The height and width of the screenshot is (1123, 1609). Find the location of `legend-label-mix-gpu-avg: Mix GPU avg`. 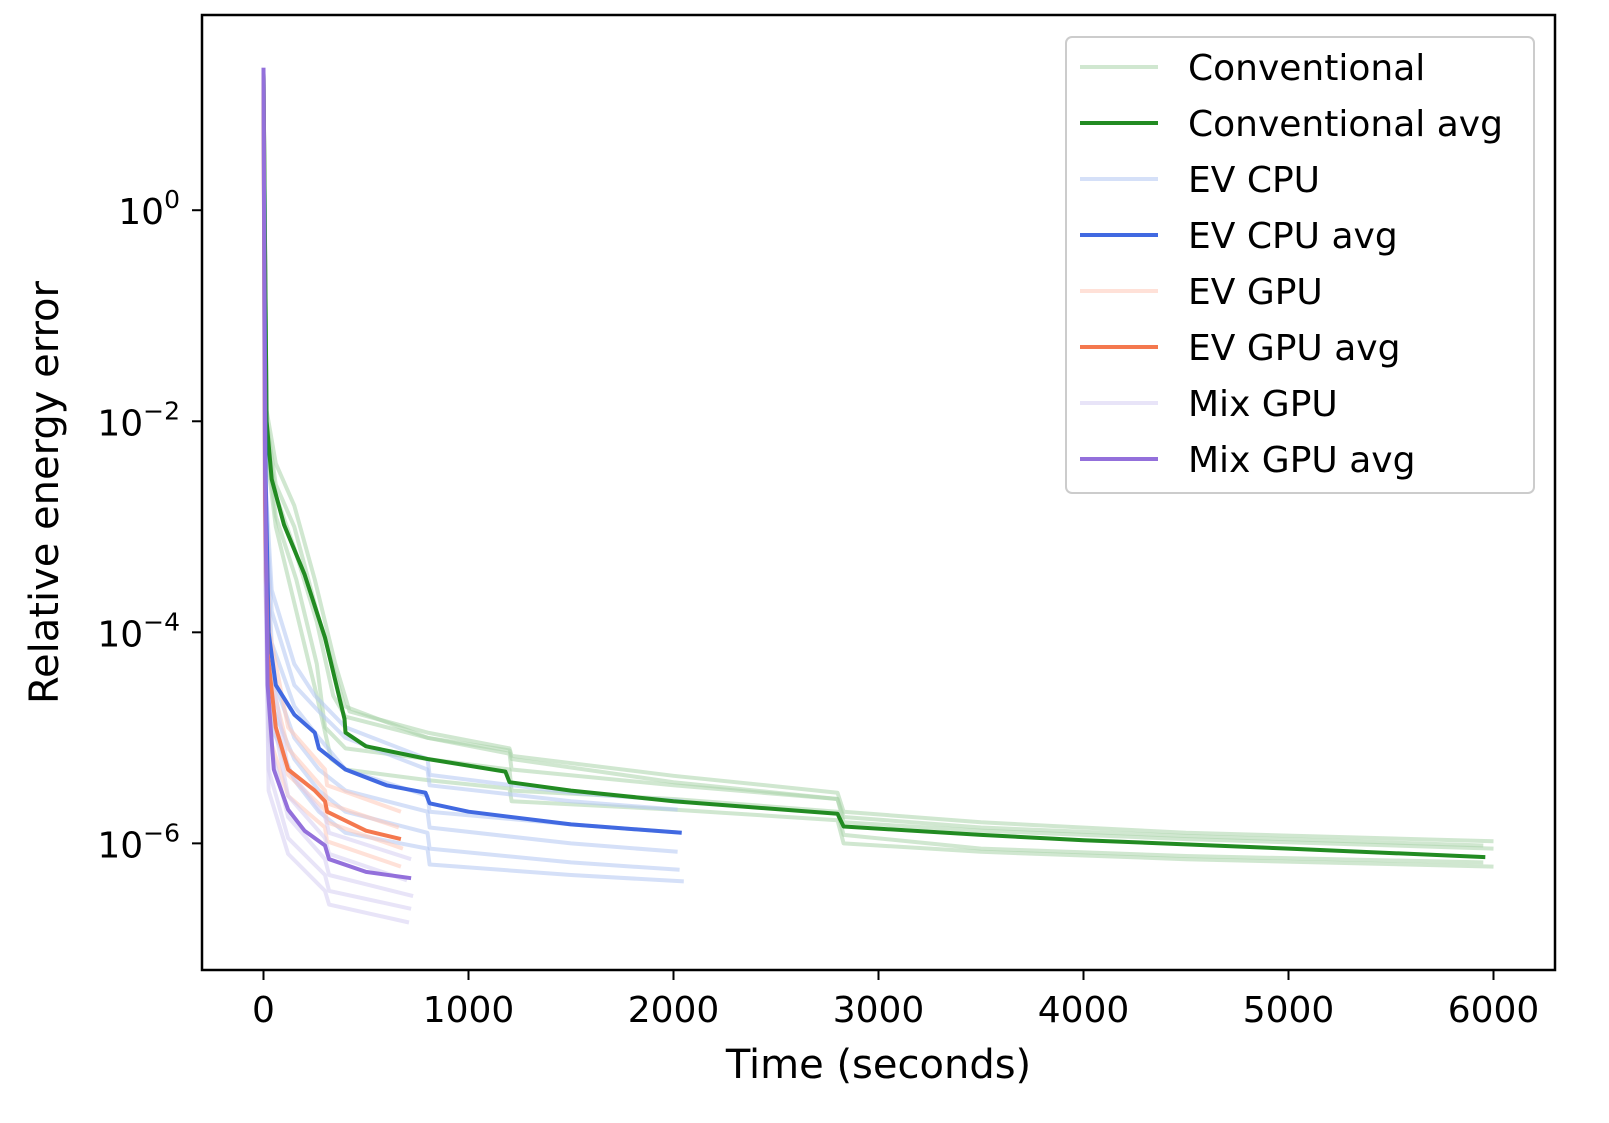

legend-label-mix-gpu-avg: Mix GPU avg is located at coordinates (1301, 460).